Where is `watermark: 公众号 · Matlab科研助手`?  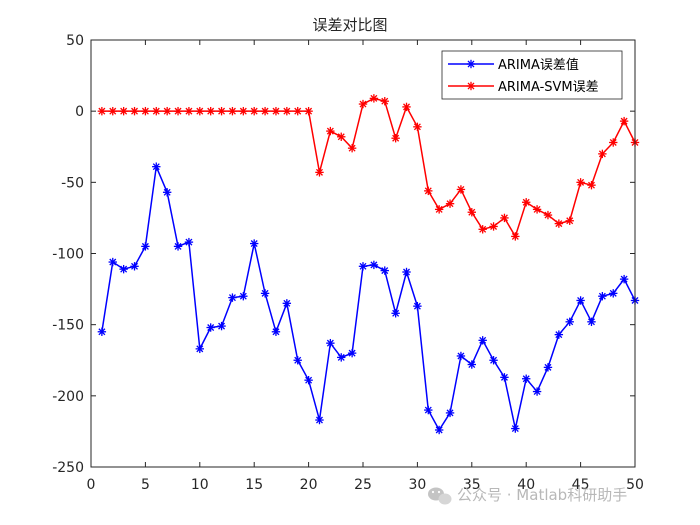 watermark: 公众号 · Matlab科研助手 is located at coordinates (527, 495).